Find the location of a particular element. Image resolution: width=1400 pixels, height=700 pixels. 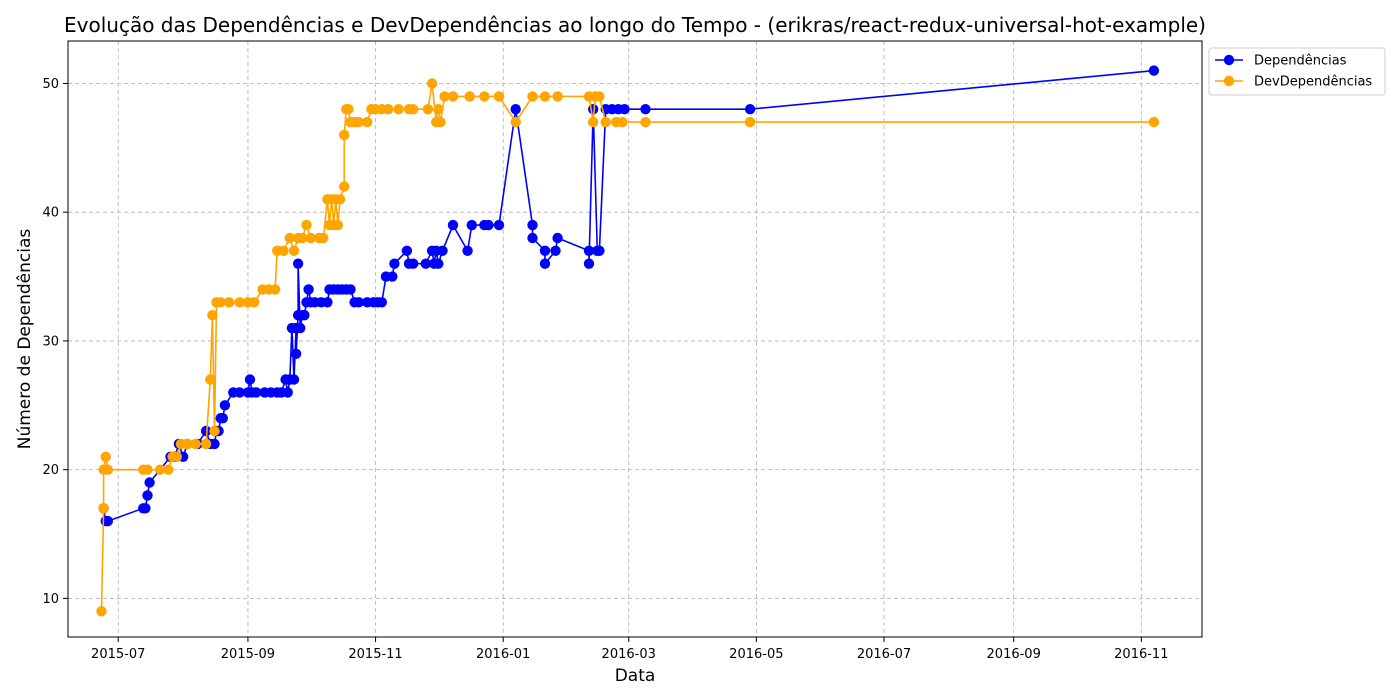

x-tick-label: 2016-11 is located at coordinates (1141, 654).